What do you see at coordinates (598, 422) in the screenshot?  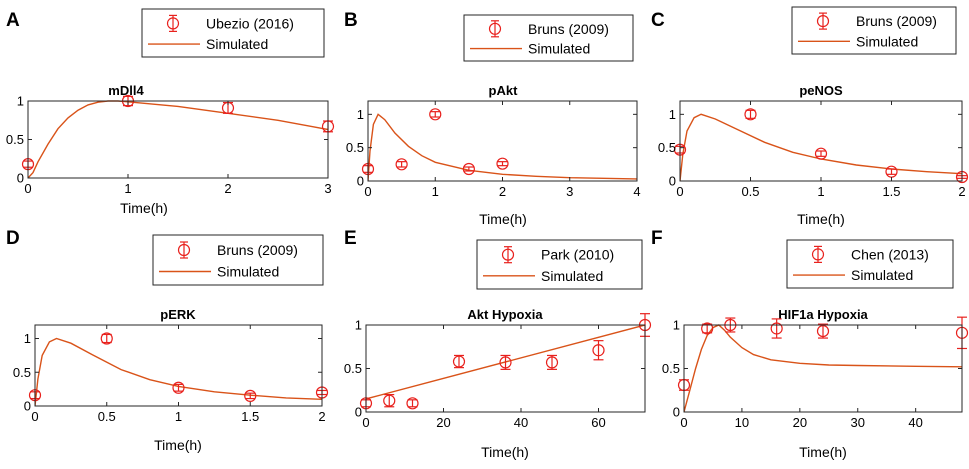 I see `x-tick-label: 60` at bounding box center [598, 422].